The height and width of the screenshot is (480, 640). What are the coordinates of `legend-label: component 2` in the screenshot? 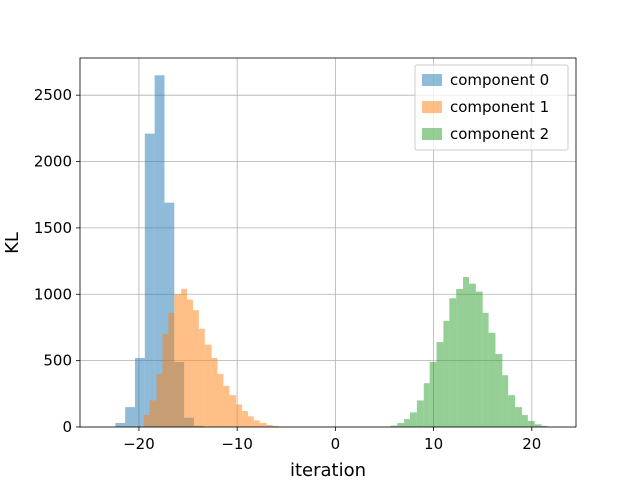 It's located at (499, 134).